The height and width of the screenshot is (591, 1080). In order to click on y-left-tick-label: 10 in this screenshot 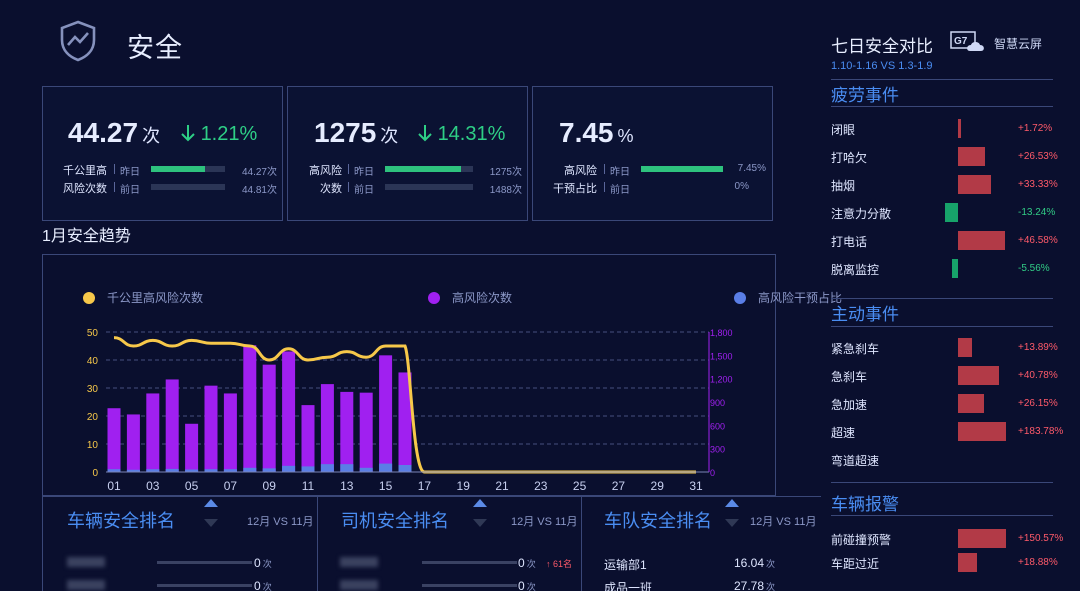, I will do `click(93, 445)`.